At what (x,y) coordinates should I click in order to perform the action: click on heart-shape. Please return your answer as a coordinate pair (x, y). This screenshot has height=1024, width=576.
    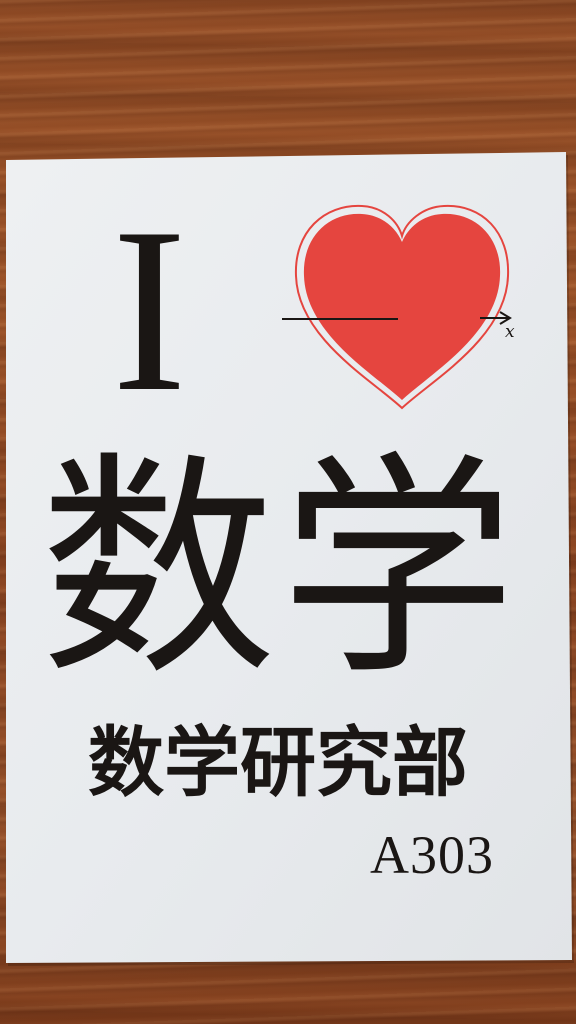
    Looking at the image, I should click on (402, 306).